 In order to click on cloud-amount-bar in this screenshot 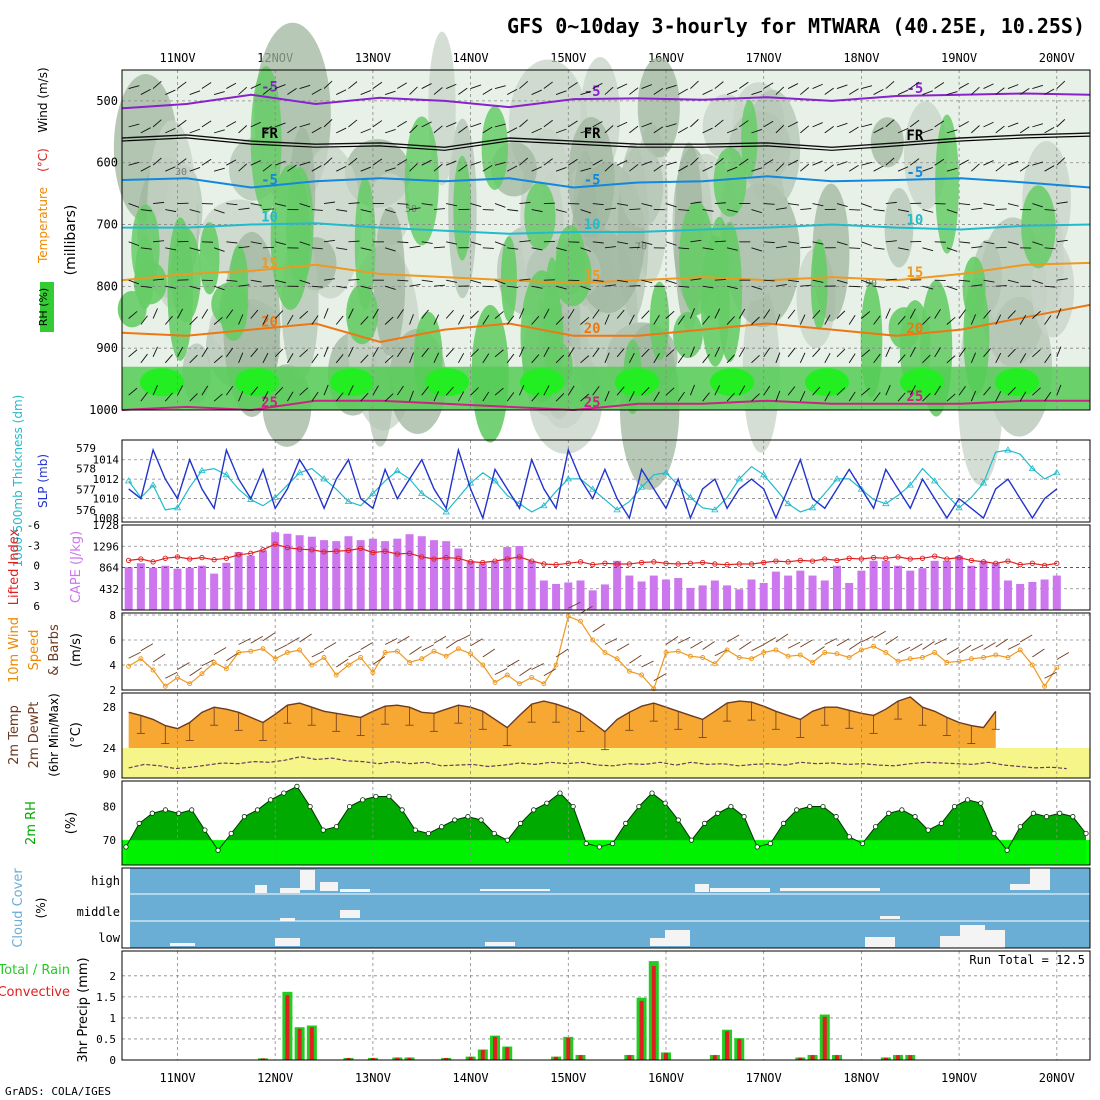, I will do `click(740, 890)`.